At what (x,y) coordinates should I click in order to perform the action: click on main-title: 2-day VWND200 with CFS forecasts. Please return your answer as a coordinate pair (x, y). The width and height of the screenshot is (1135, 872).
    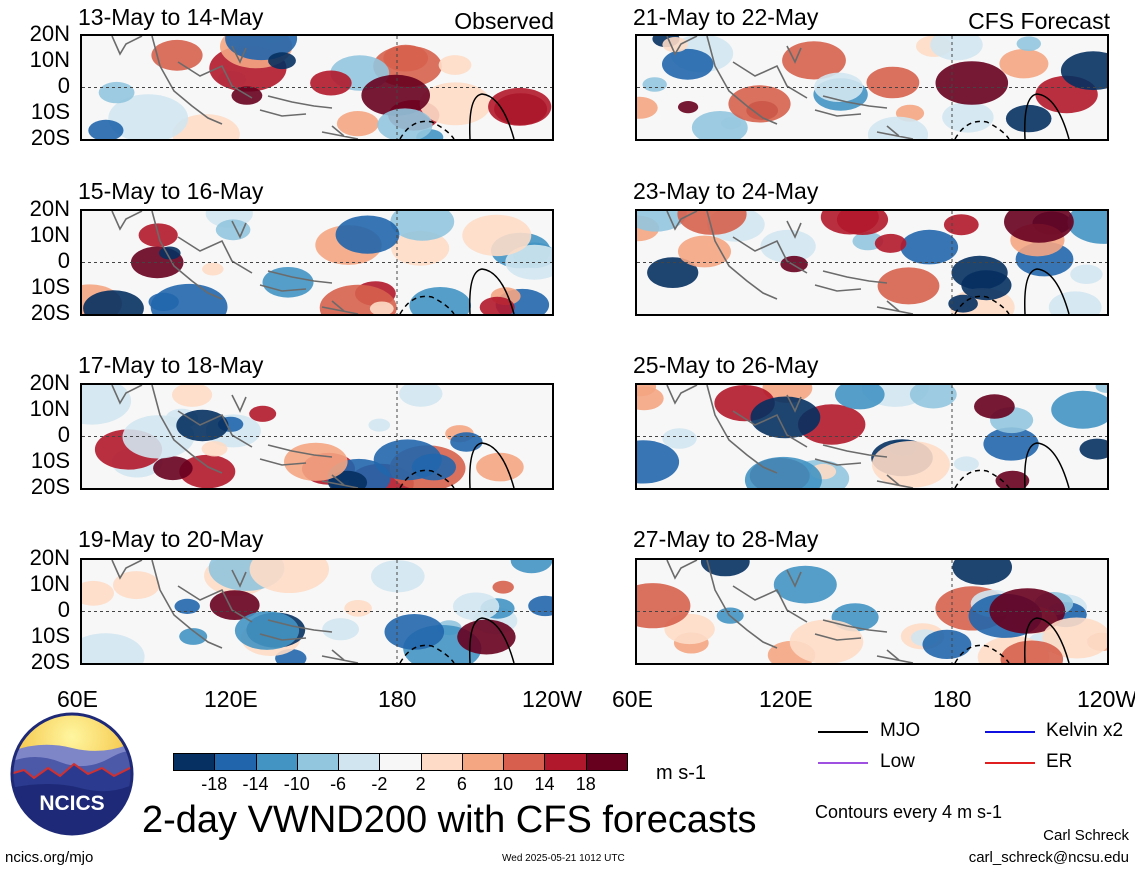
    Looking at the image, I should click on (449, 820).